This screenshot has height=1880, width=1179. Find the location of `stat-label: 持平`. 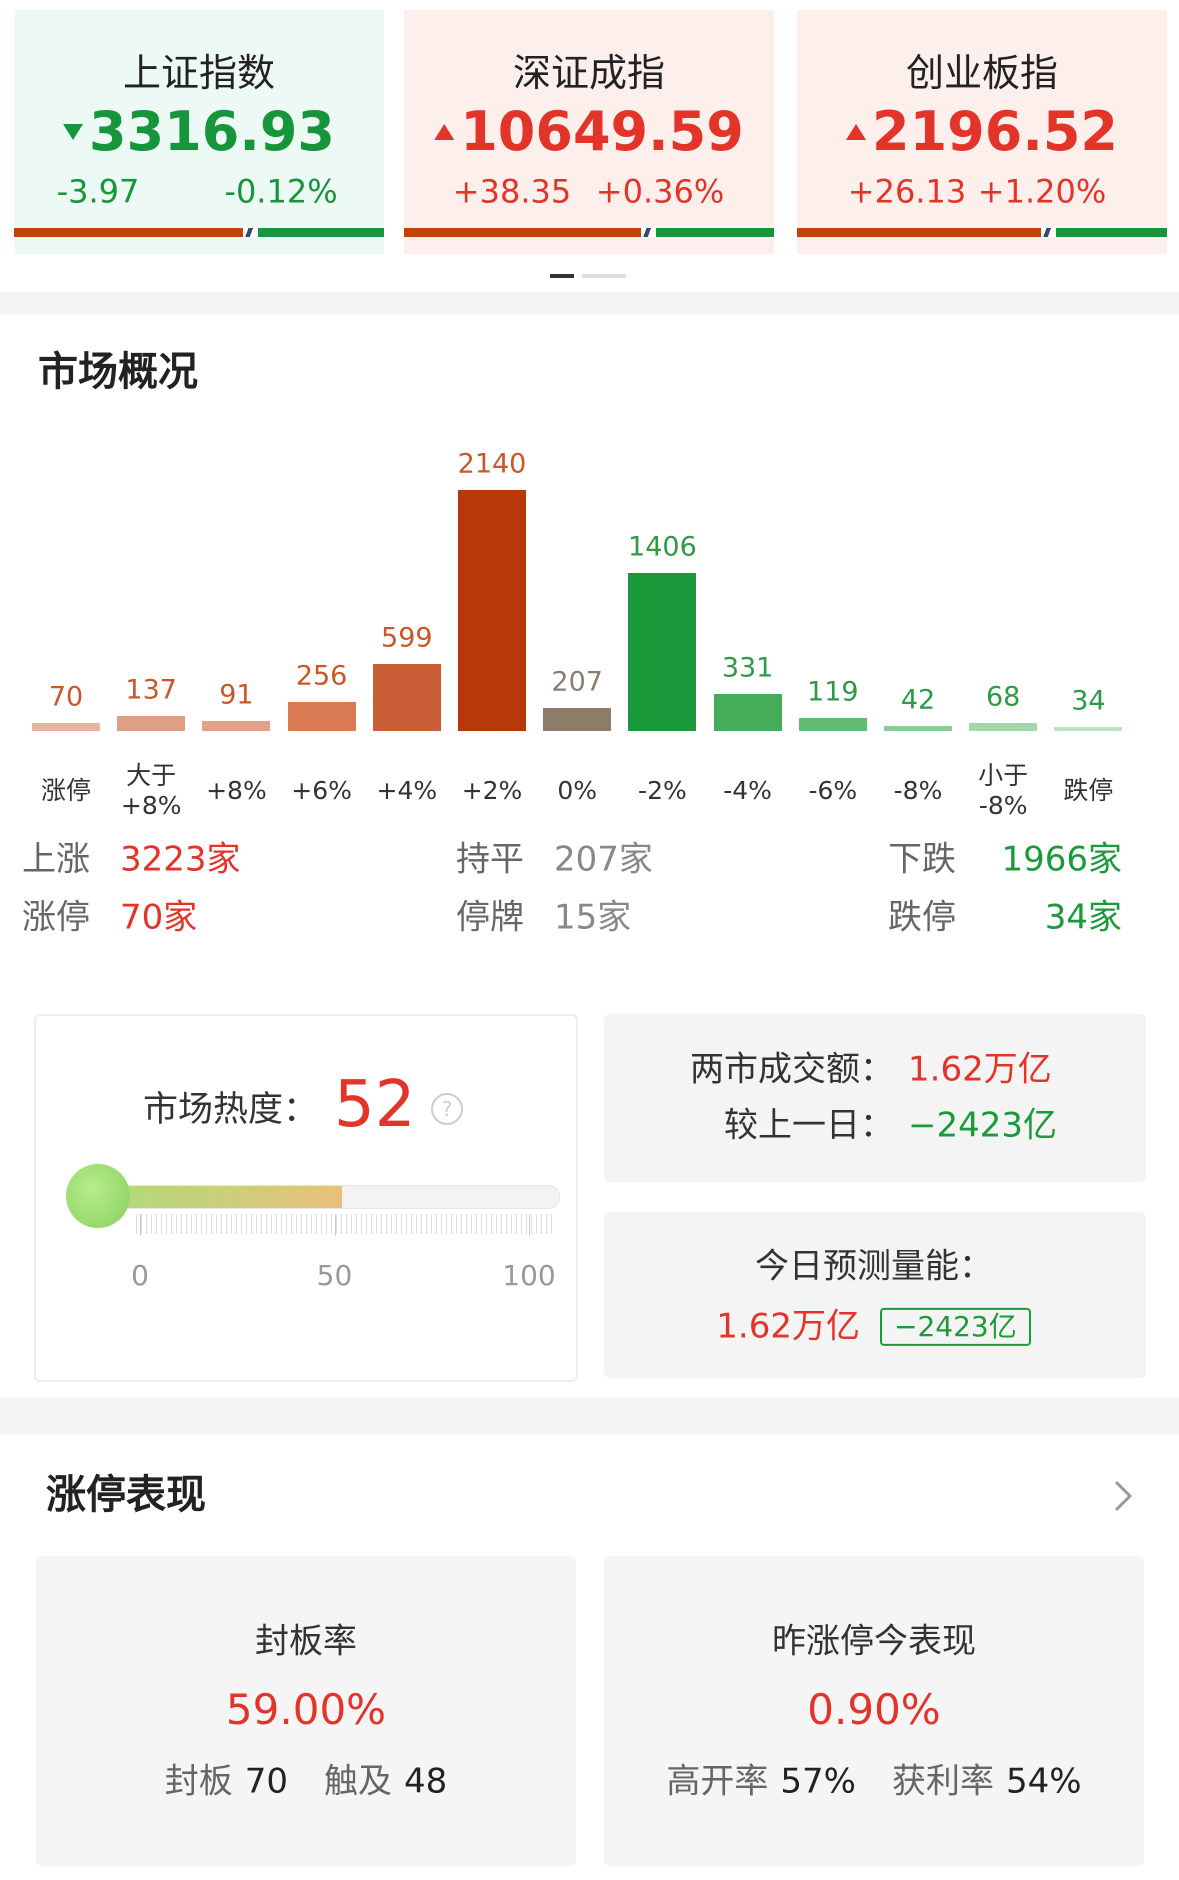

stat-label: 持平 is located at coordinates (490, 859).